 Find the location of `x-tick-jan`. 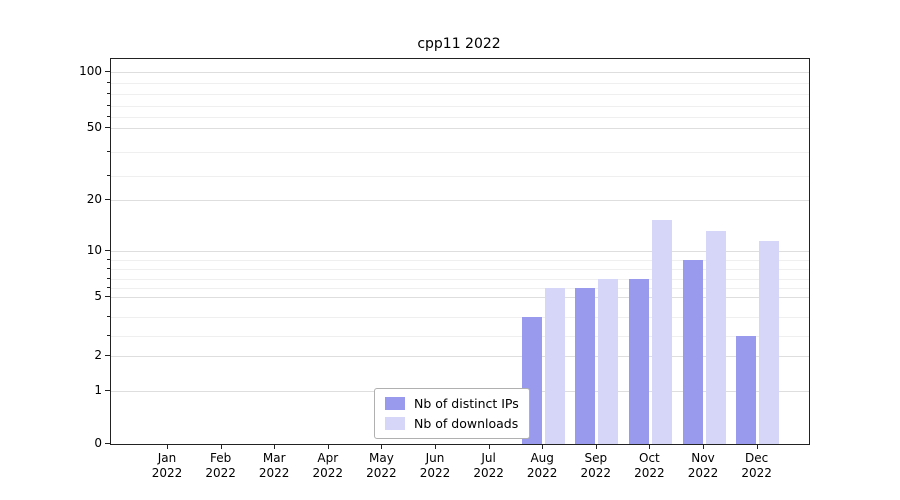

x-tick-jan is located at coordinates (167, 446).